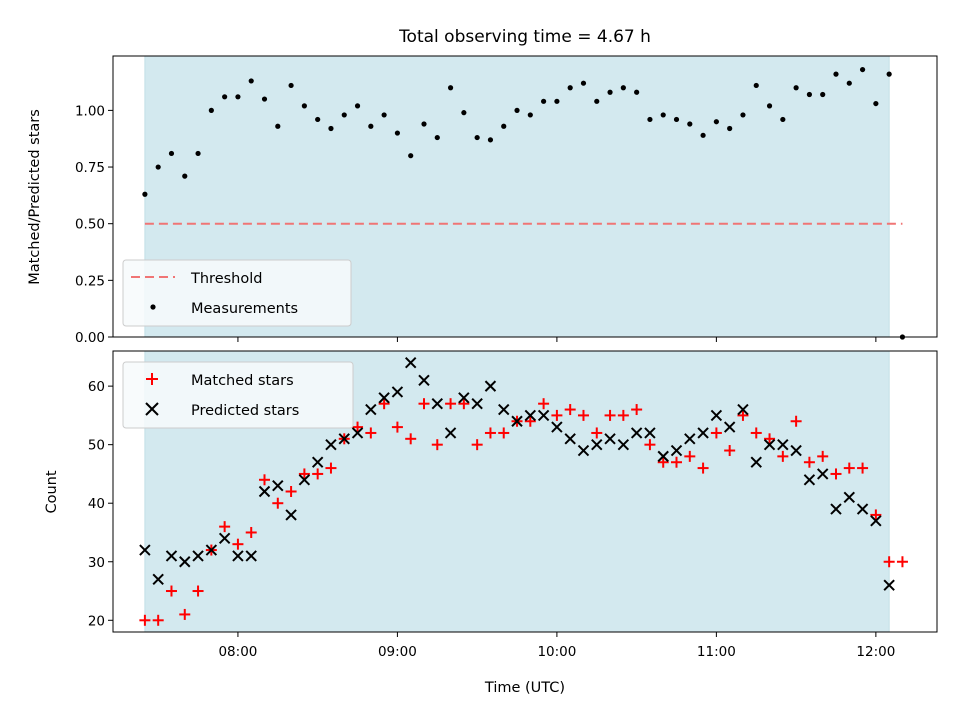 Image resolution: width=960 pixels, height=720 pixels. I want to click on top-chart-title: Total observing time = 4.67 h, so click(524, 37).